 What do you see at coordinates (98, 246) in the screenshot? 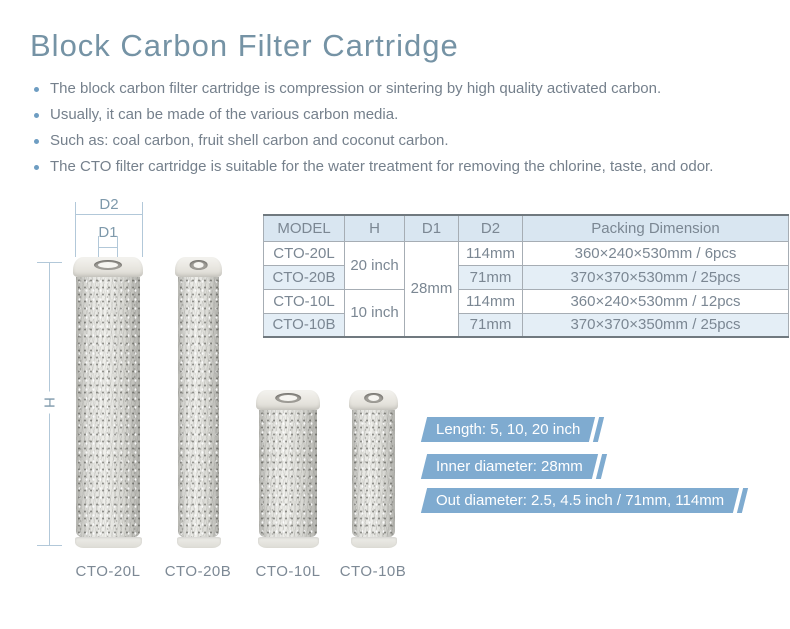
I see `d1-tick-left` at bounding box center [98, 246].